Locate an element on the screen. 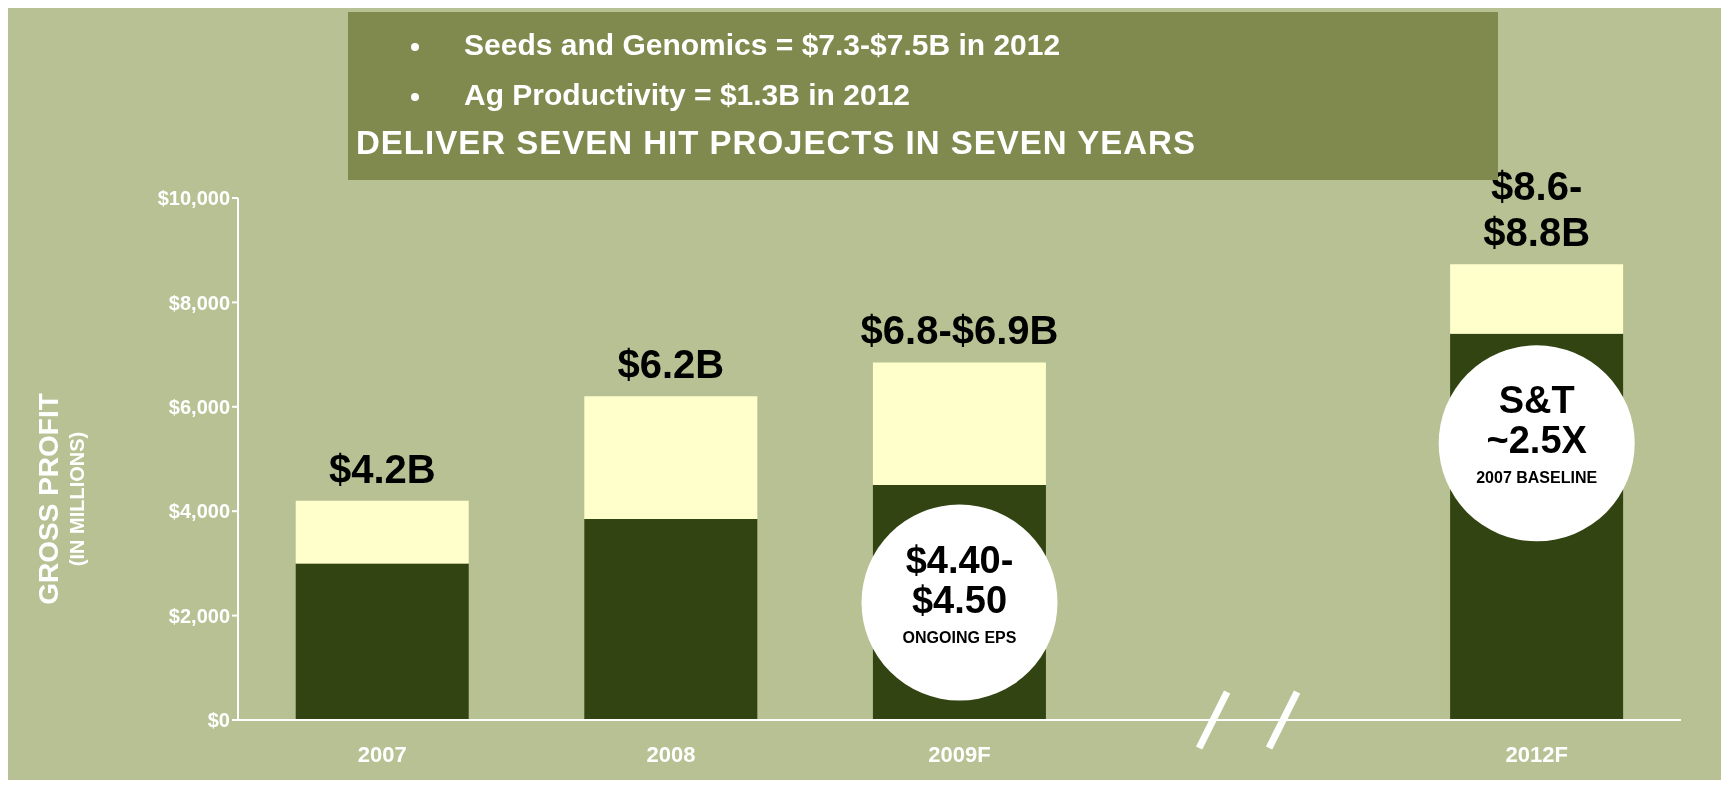  text: Ag Productivity = $1.3B in 2012 is located at coordinates (687, 94).